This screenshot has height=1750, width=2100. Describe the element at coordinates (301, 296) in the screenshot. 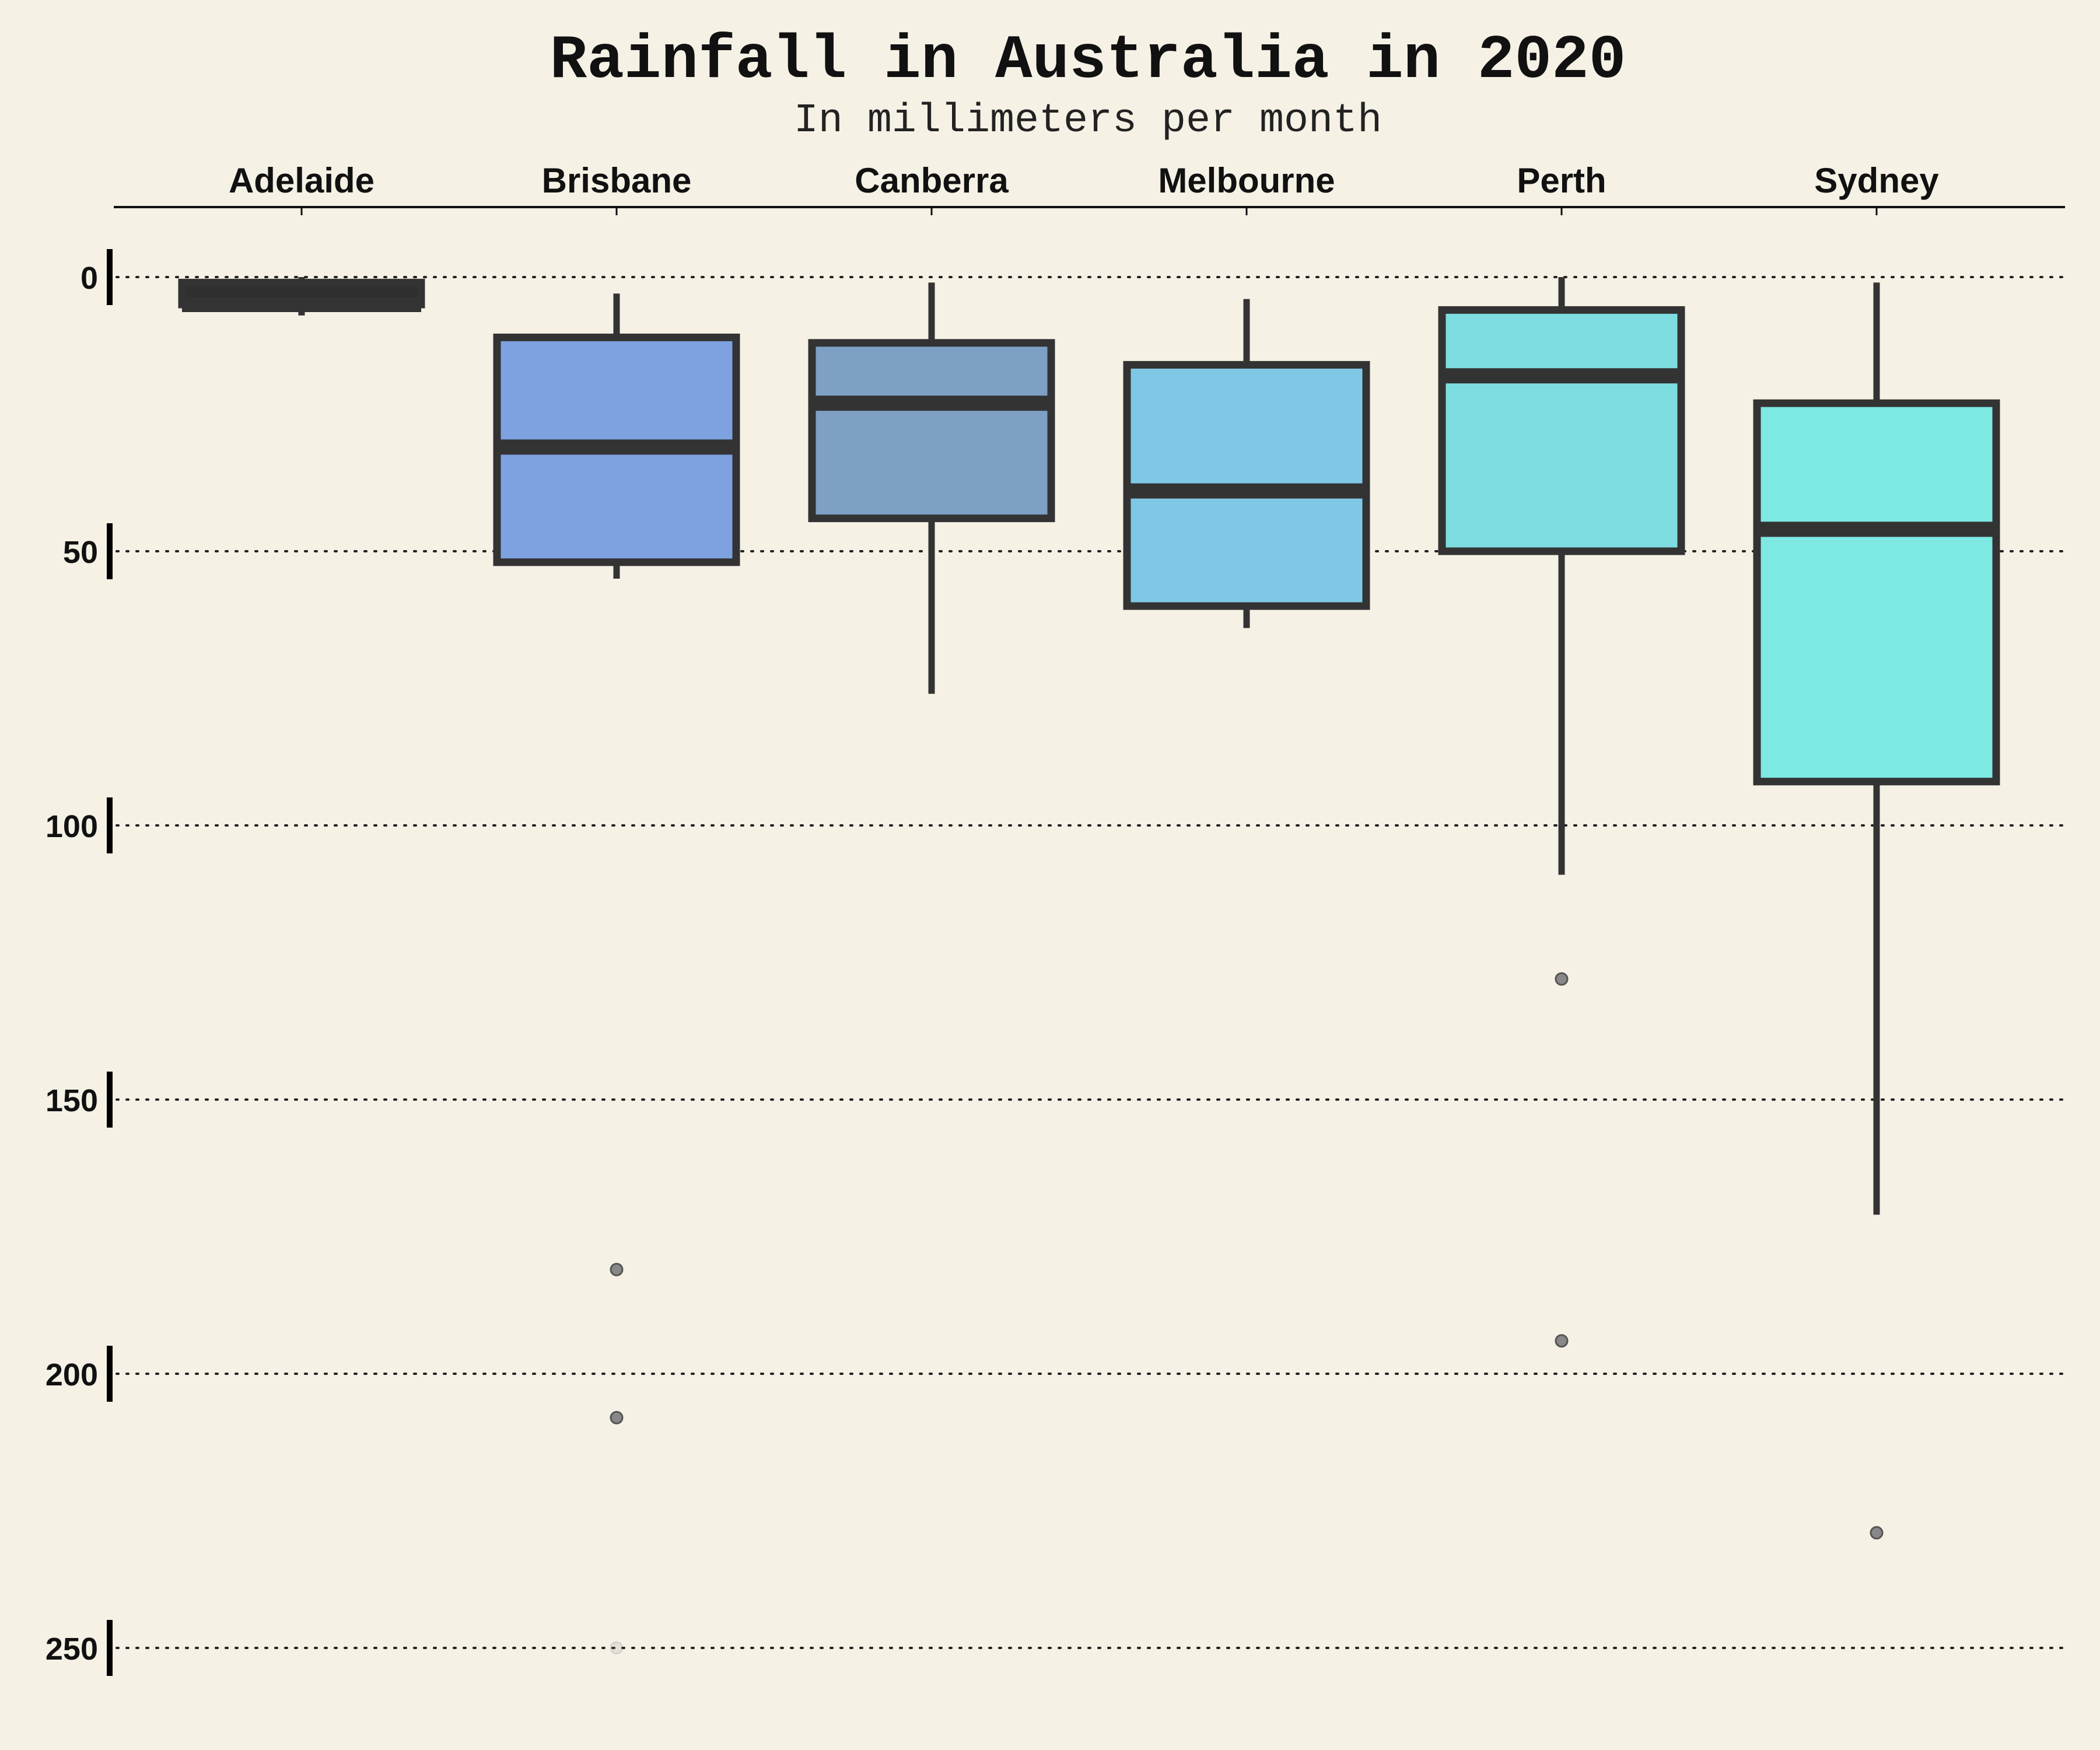

I see `box-adelaide` at that location.